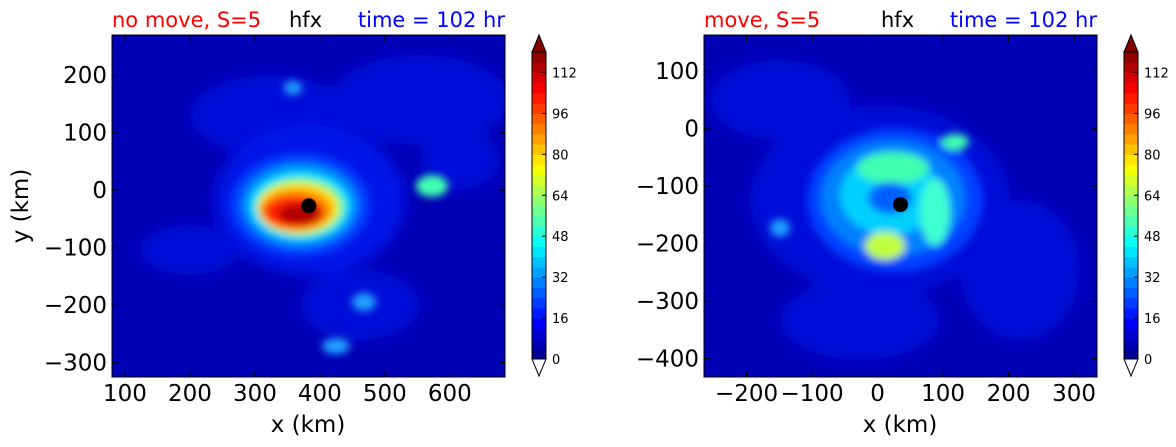 This screenshot has width=1176, height=447. Describe the element at coordinates (1152, 155) in the screenshot. I see `colorbar-tick-label: 80` at that location.